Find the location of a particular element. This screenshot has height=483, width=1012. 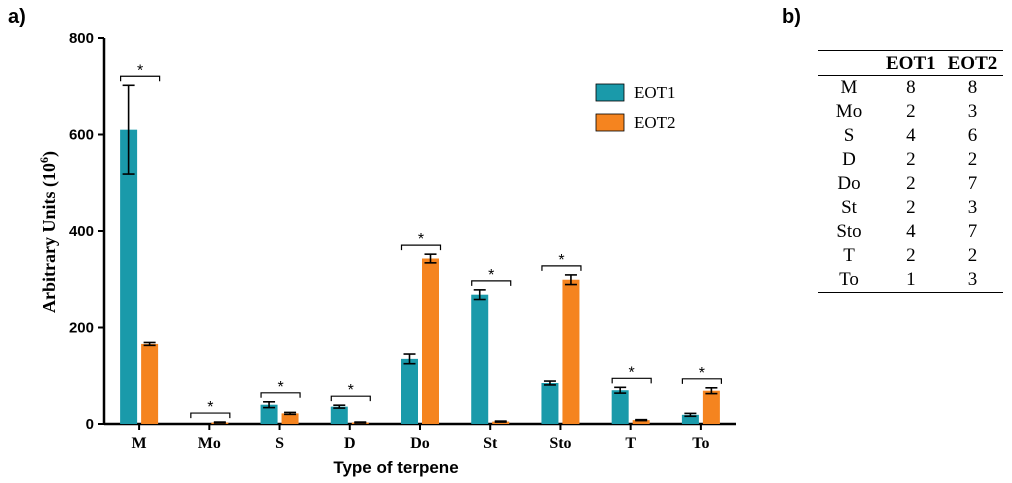

x-tick-label: Sto is located at coordinates (560, 443).